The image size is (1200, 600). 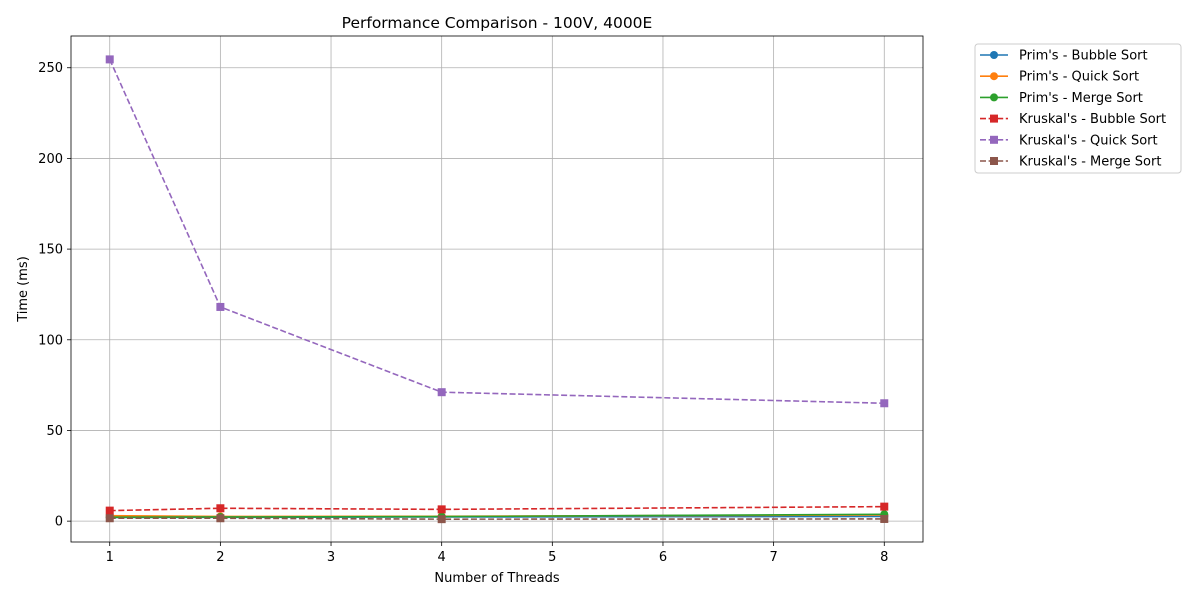 I want to click on y-tick-label: 100, so click(x=50, y=340).